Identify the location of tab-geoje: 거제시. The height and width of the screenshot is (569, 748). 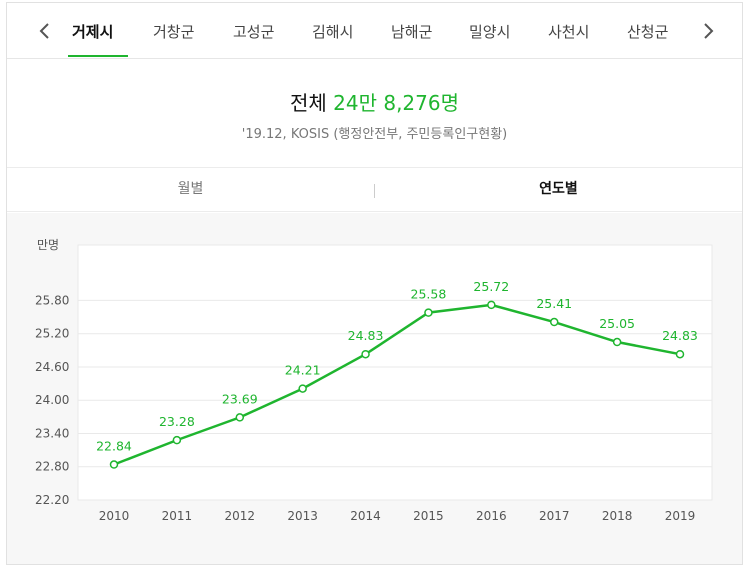
(93, 32).